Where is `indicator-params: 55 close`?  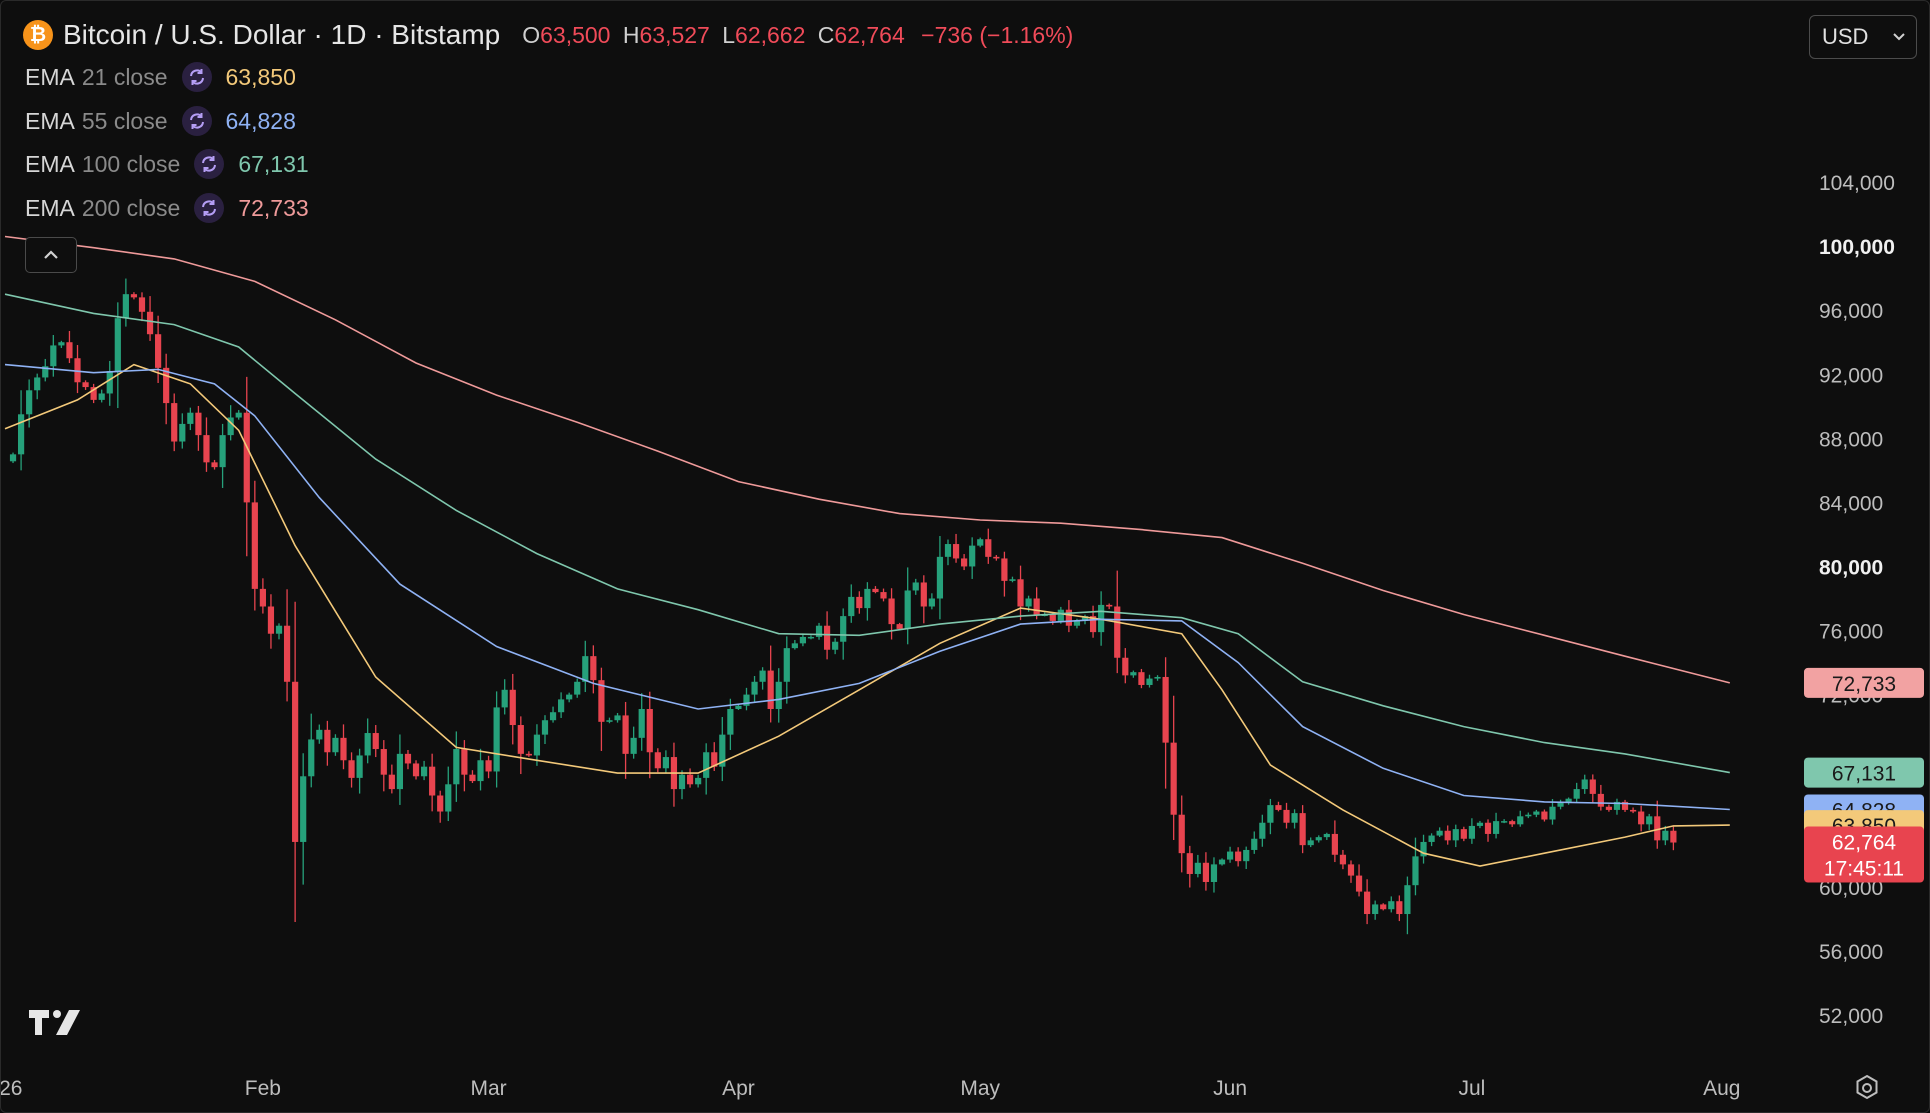 indicator-params: 55 close is located at coordinates (124, 120).